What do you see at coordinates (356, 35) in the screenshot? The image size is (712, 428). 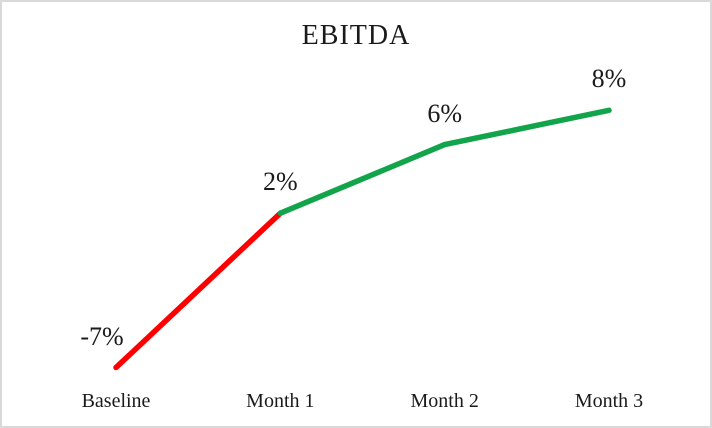 I see `chart-title: EBITDA` at bounding box center [356, 35].